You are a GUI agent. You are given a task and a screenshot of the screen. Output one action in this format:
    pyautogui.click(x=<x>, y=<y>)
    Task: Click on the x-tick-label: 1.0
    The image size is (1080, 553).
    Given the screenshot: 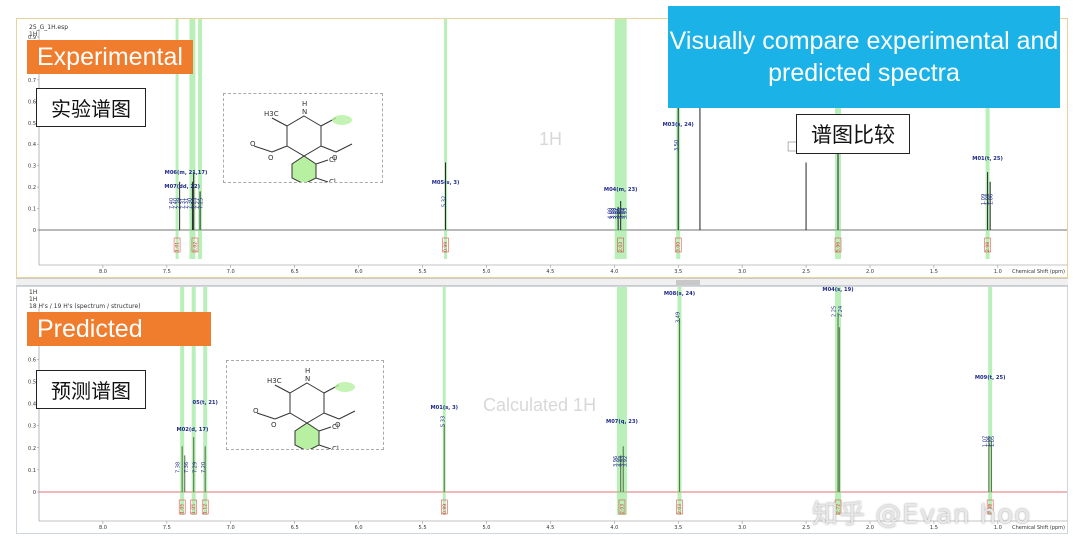 What is the action you would take?
    pyautogui.click(x=998, y=272)
    